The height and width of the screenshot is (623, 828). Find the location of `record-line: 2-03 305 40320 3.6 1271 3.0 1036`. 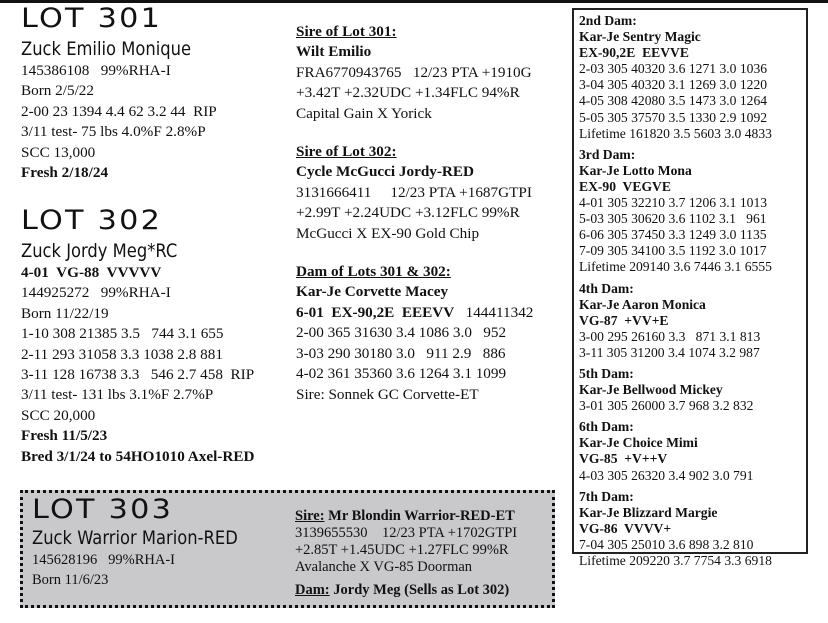

record-line: 2-03 305 40320 3.6 1271 3.0 1036 is located at coordinates (673, 69).